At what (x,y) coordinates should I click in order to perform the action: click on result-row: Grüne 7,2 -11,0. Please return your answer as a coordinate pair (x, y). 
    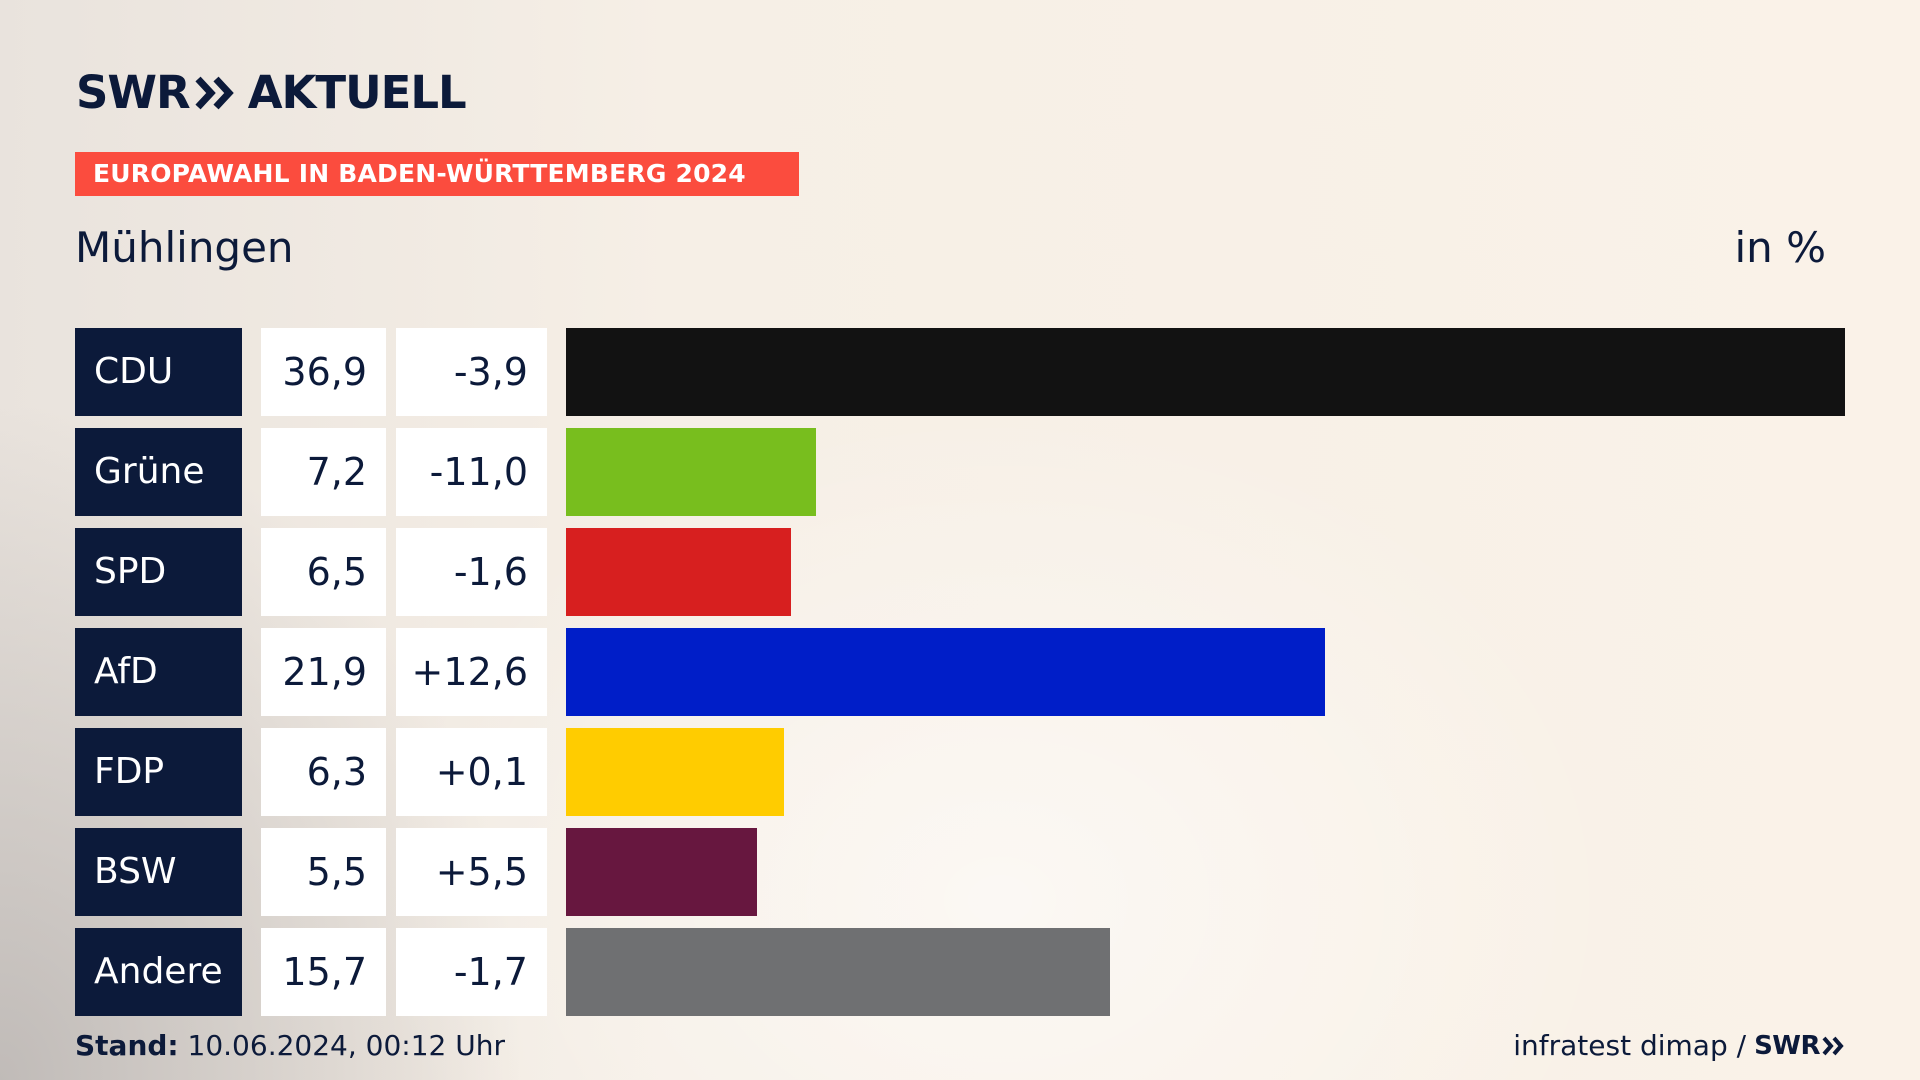
    Looking at the image, I should click on (960, 472).